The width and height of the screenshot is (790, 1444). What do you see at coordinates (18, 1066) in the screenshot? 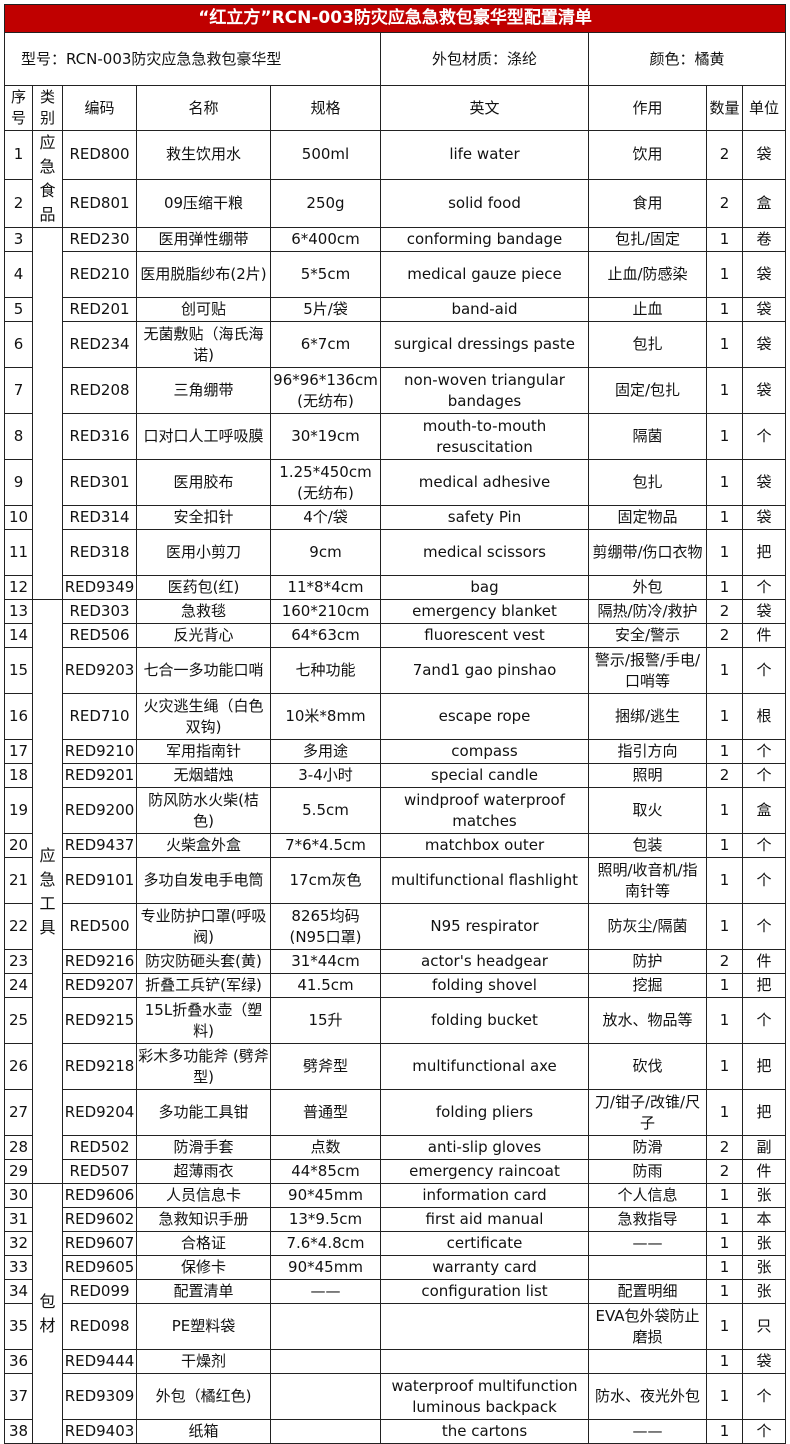
I see `cell-no: 26` at bounding box center [18, 1066].